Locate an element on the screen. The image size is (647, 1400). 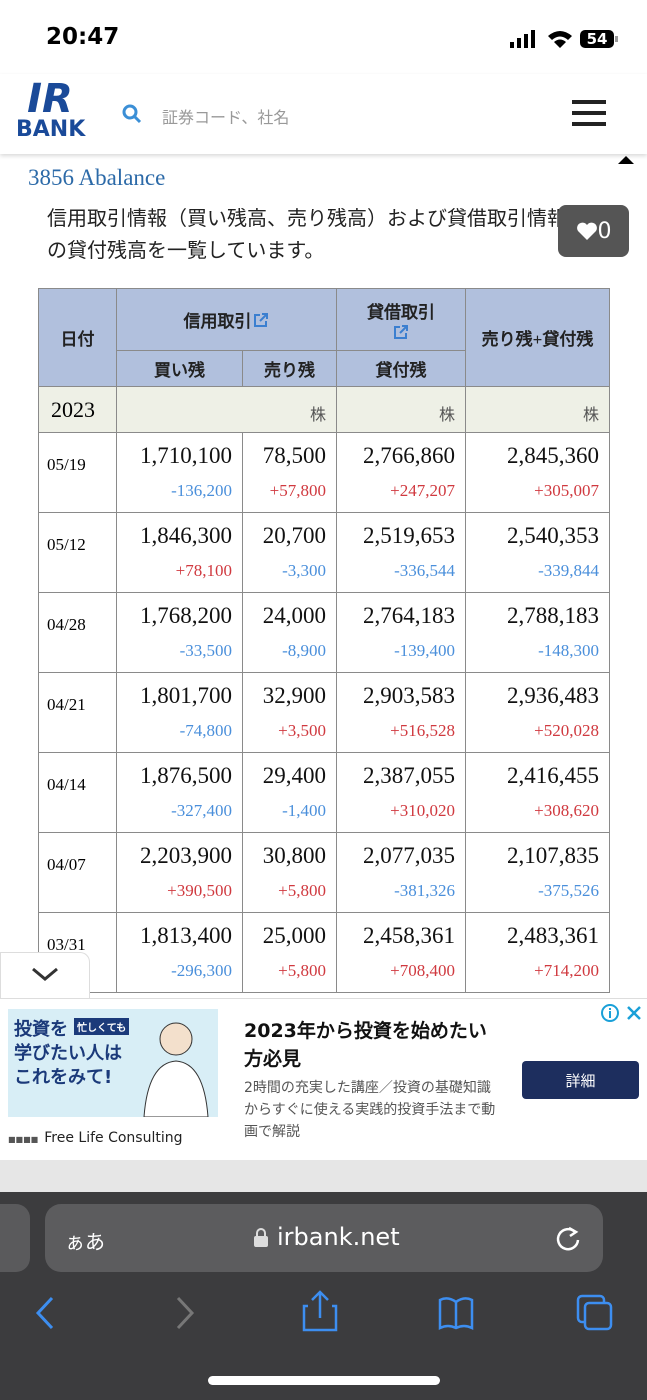
value: 1,768,200 is located at coordinates (186, 615).